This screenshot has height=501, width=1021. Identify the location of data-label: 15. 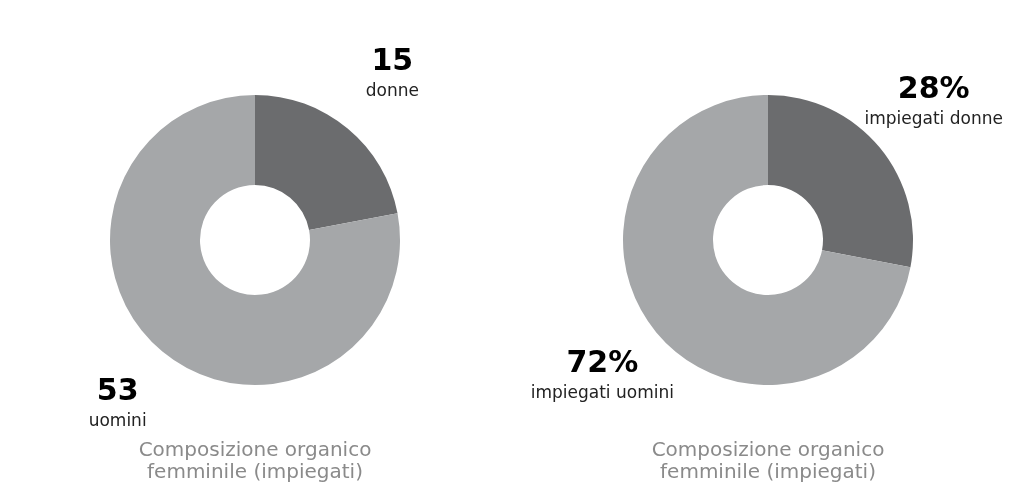
(392, 59).